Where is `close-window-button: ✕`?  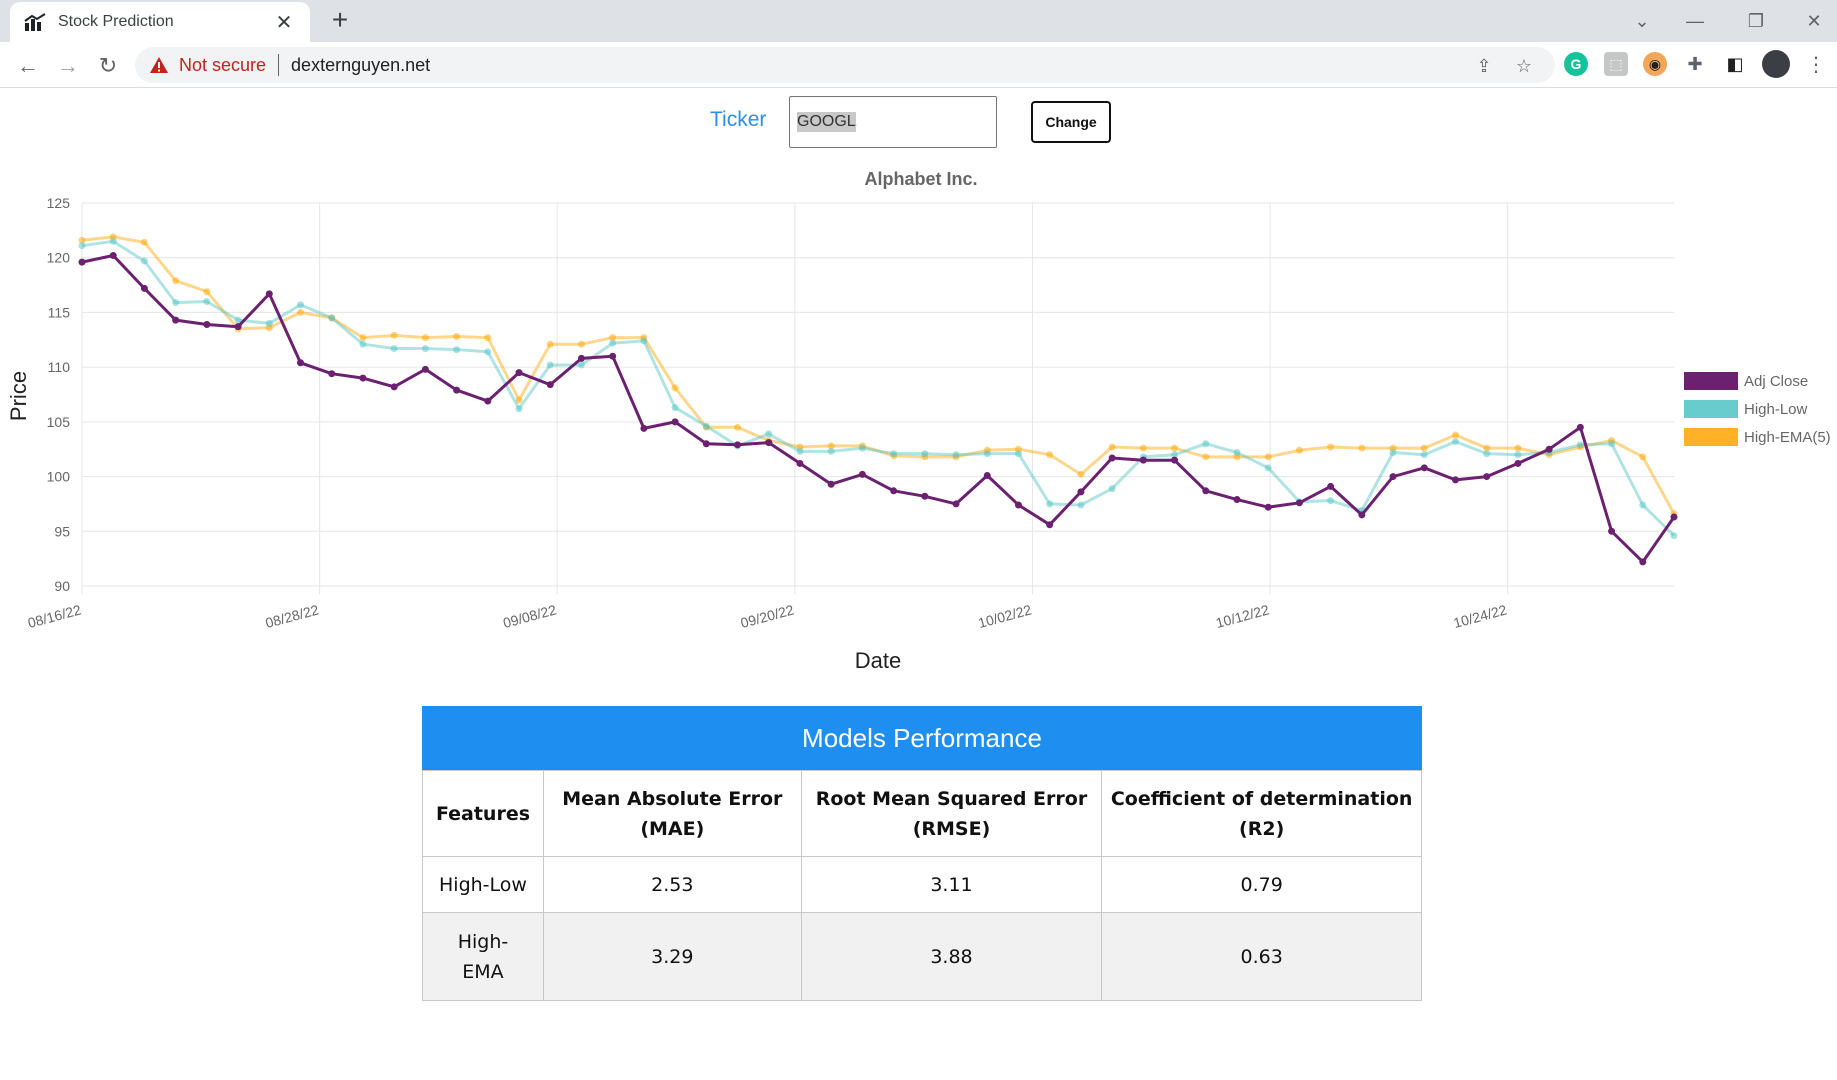
close-window-button: ✕ is located at coordinates (1814, 20).